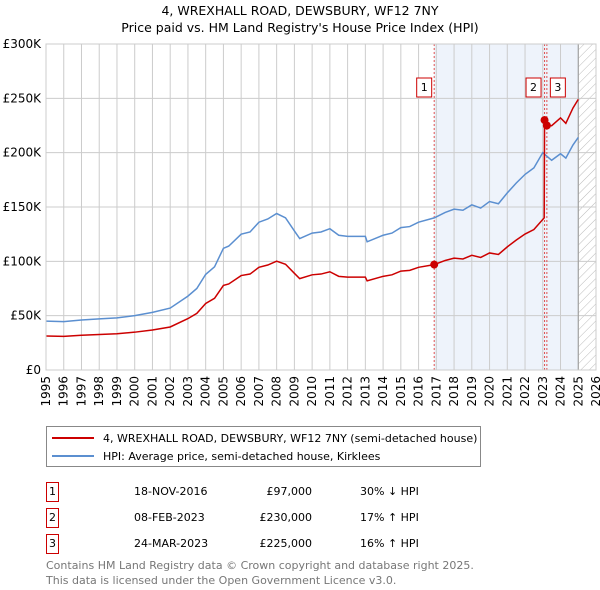 The width and height of the screenshot is (600, 590). I want to click on x-tick-label: 2020, so click(490, 391).